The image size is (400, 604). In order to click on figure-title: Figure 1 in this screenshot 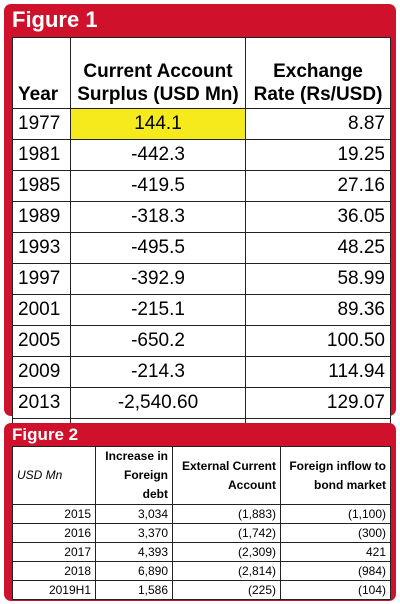, I will do `click(55, 19)`.